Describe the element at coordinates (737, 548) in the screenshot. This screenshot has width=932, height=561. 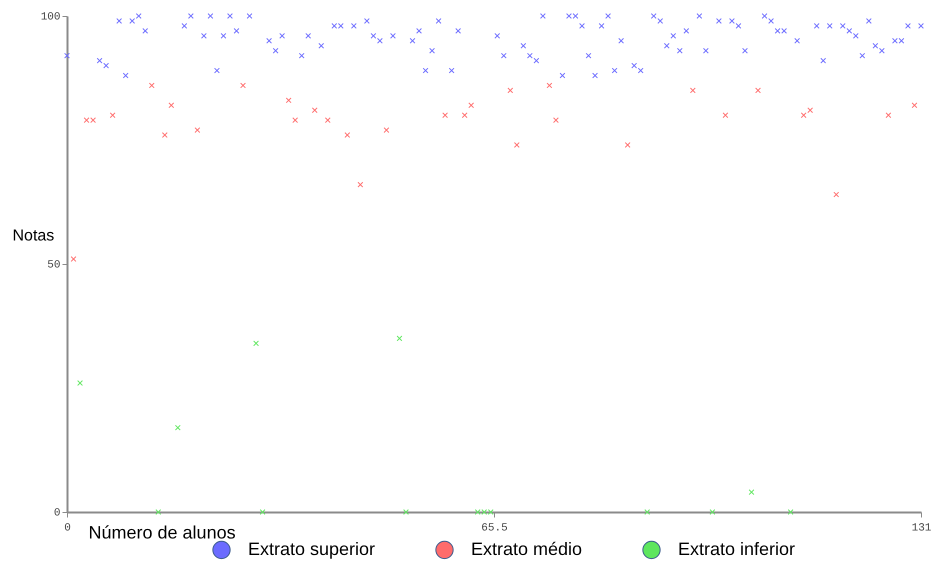
I see `legend-label: Extrato inferior` at that location.